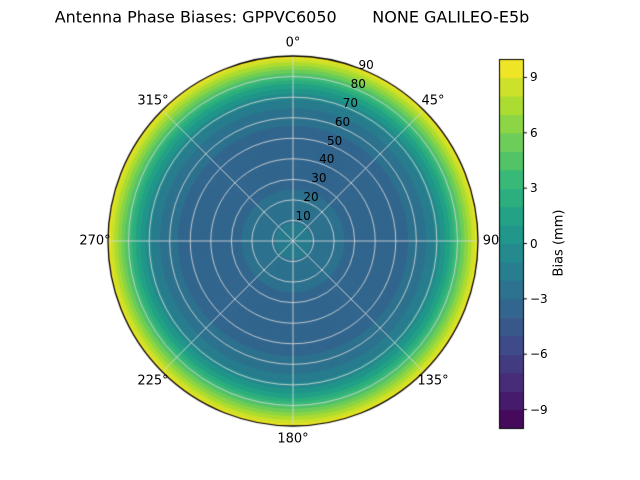  Describe the element at coordinates (433, 381) in the screenshot. I see `theta-tick-label: 135°` at that location.